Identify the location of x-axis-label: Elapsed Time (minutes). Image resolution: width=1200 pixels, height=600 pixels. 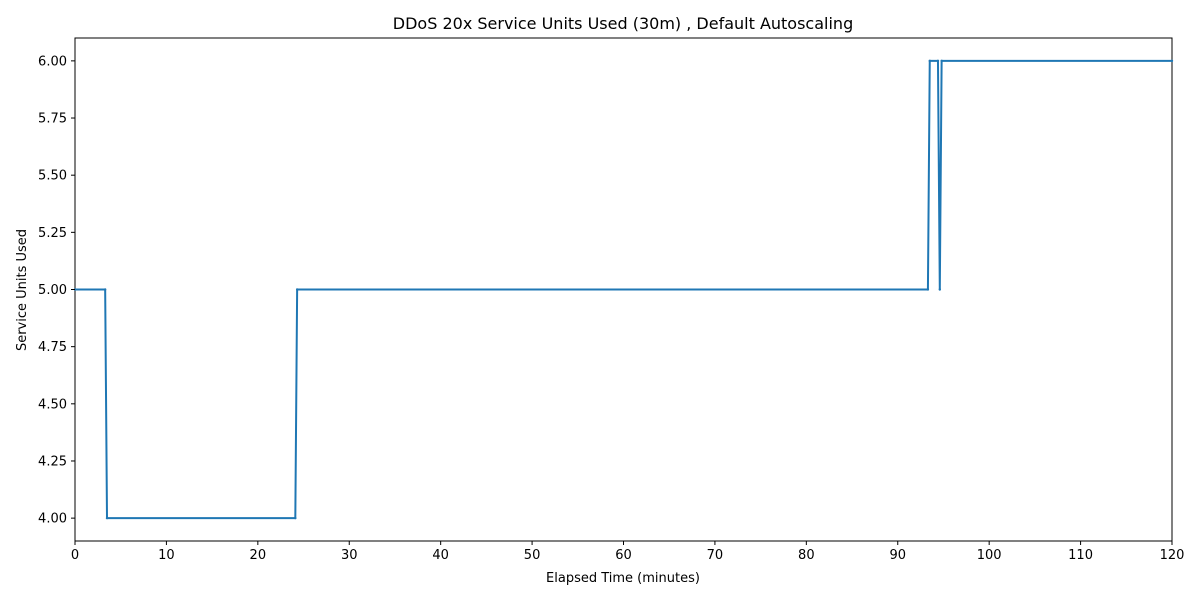
(623, 578).